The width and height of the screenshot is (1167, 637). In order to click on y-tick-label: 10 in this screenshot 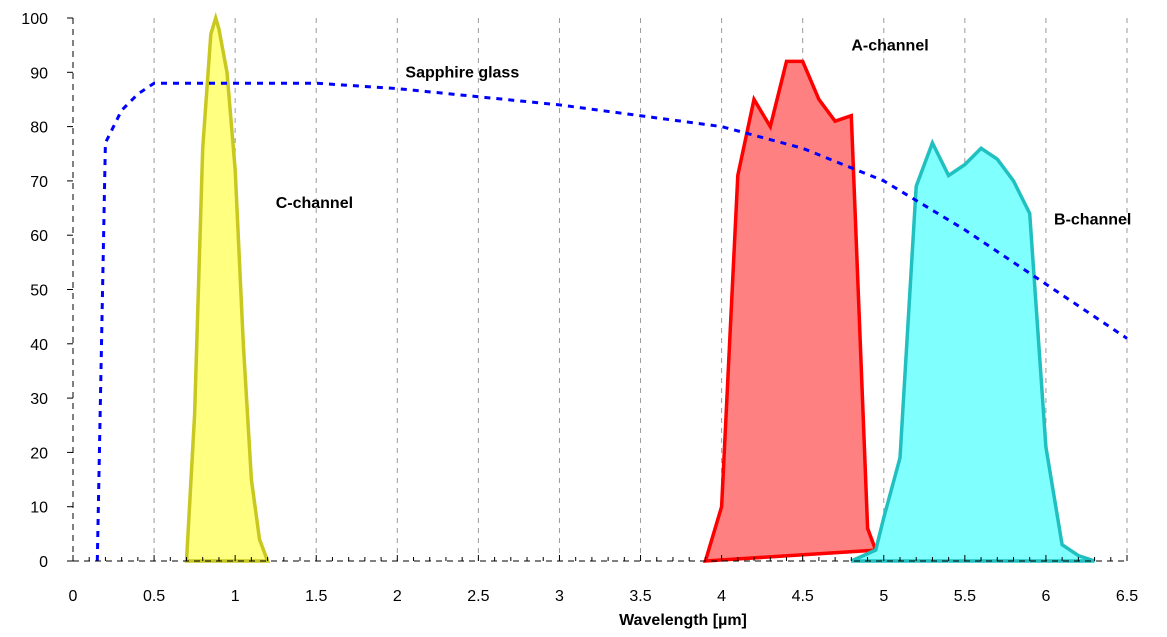, I will do `click(39, 508)`.